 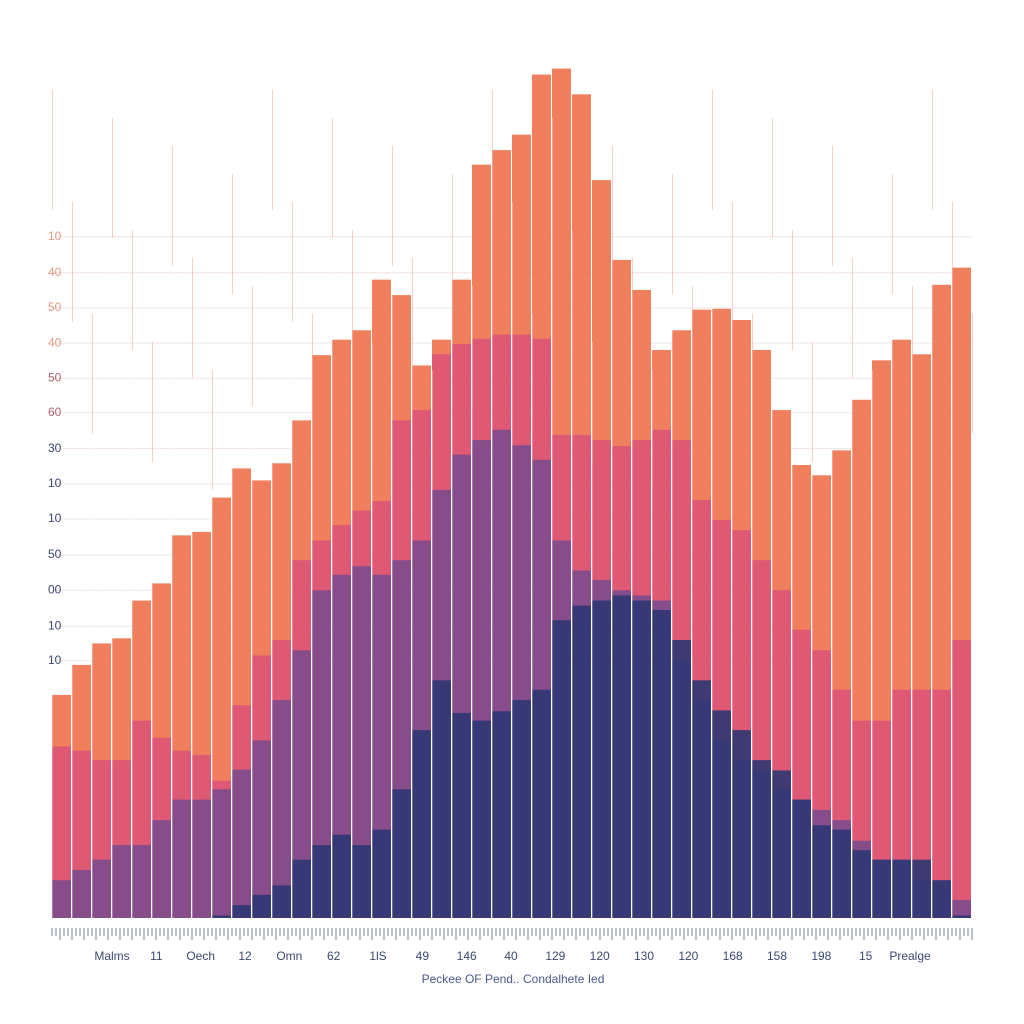 I want to click on y-tick-label: 30, so click(x=55, y=448).